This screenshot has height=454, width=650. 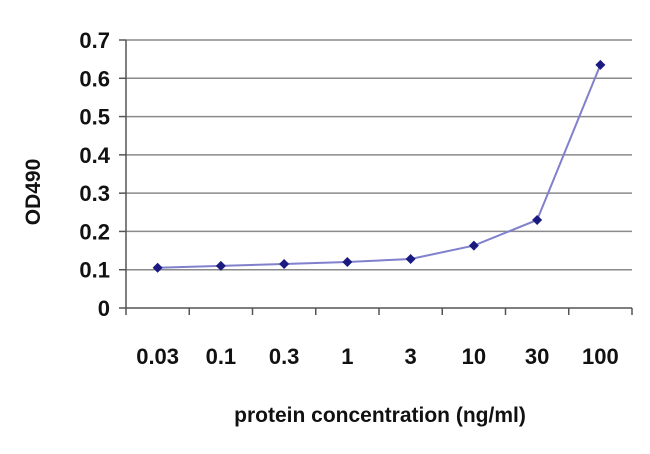 I want to click on y-tick-label: 0.2, so click(x=94, y=231).